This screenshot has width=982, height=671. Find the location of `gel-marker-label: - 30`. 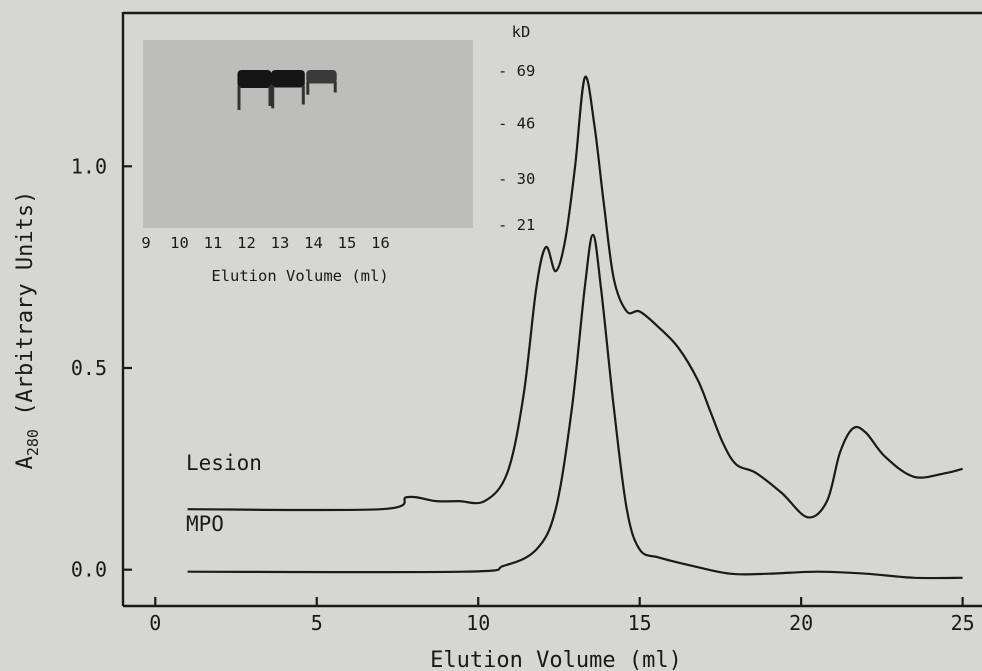

gel-marker-label: - 30 is located at coordinates (516, 179).